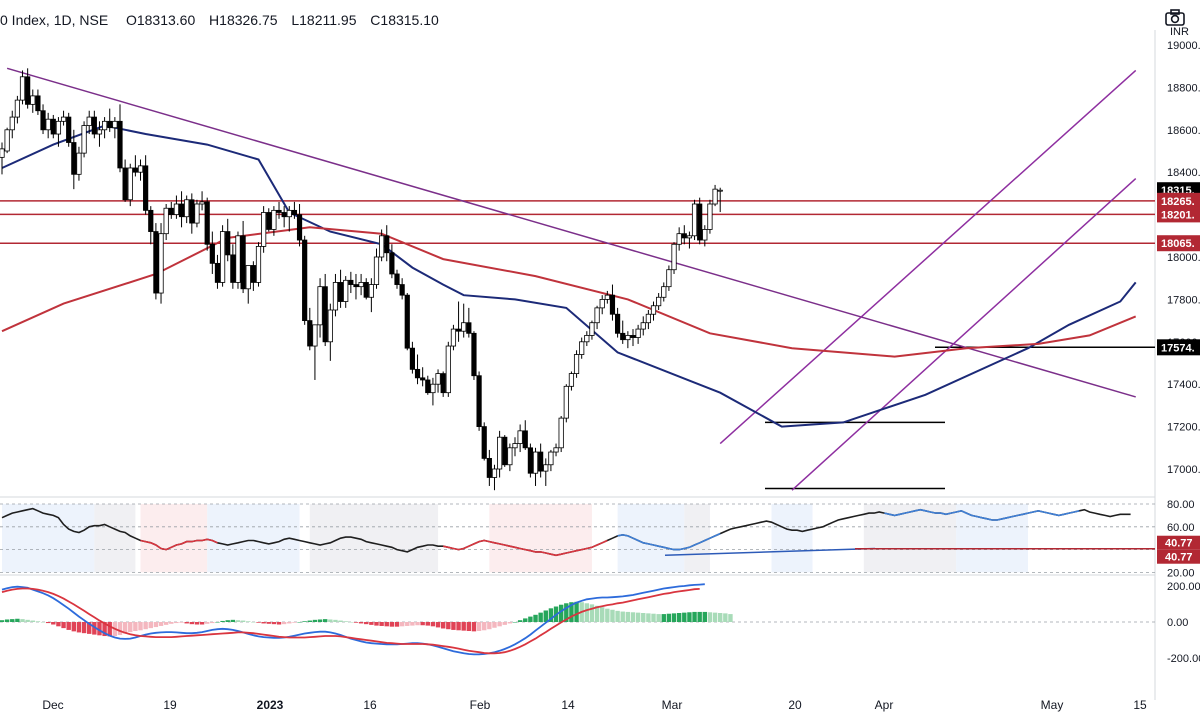 The image size is (1200, 720). What do you see at coordinates (1183, 385) in the screenshot?
I see `y-tick-label: 17400.00` at bounding box center [1183, 385].